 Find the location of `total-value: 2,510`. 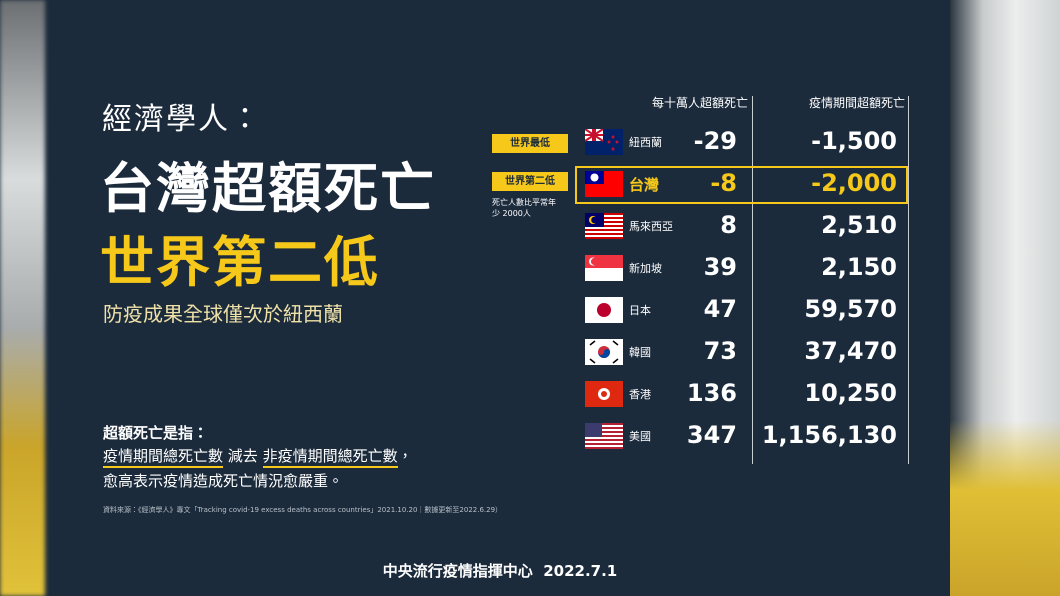

total-value: 2,510 is located at coordinates (859, 225).